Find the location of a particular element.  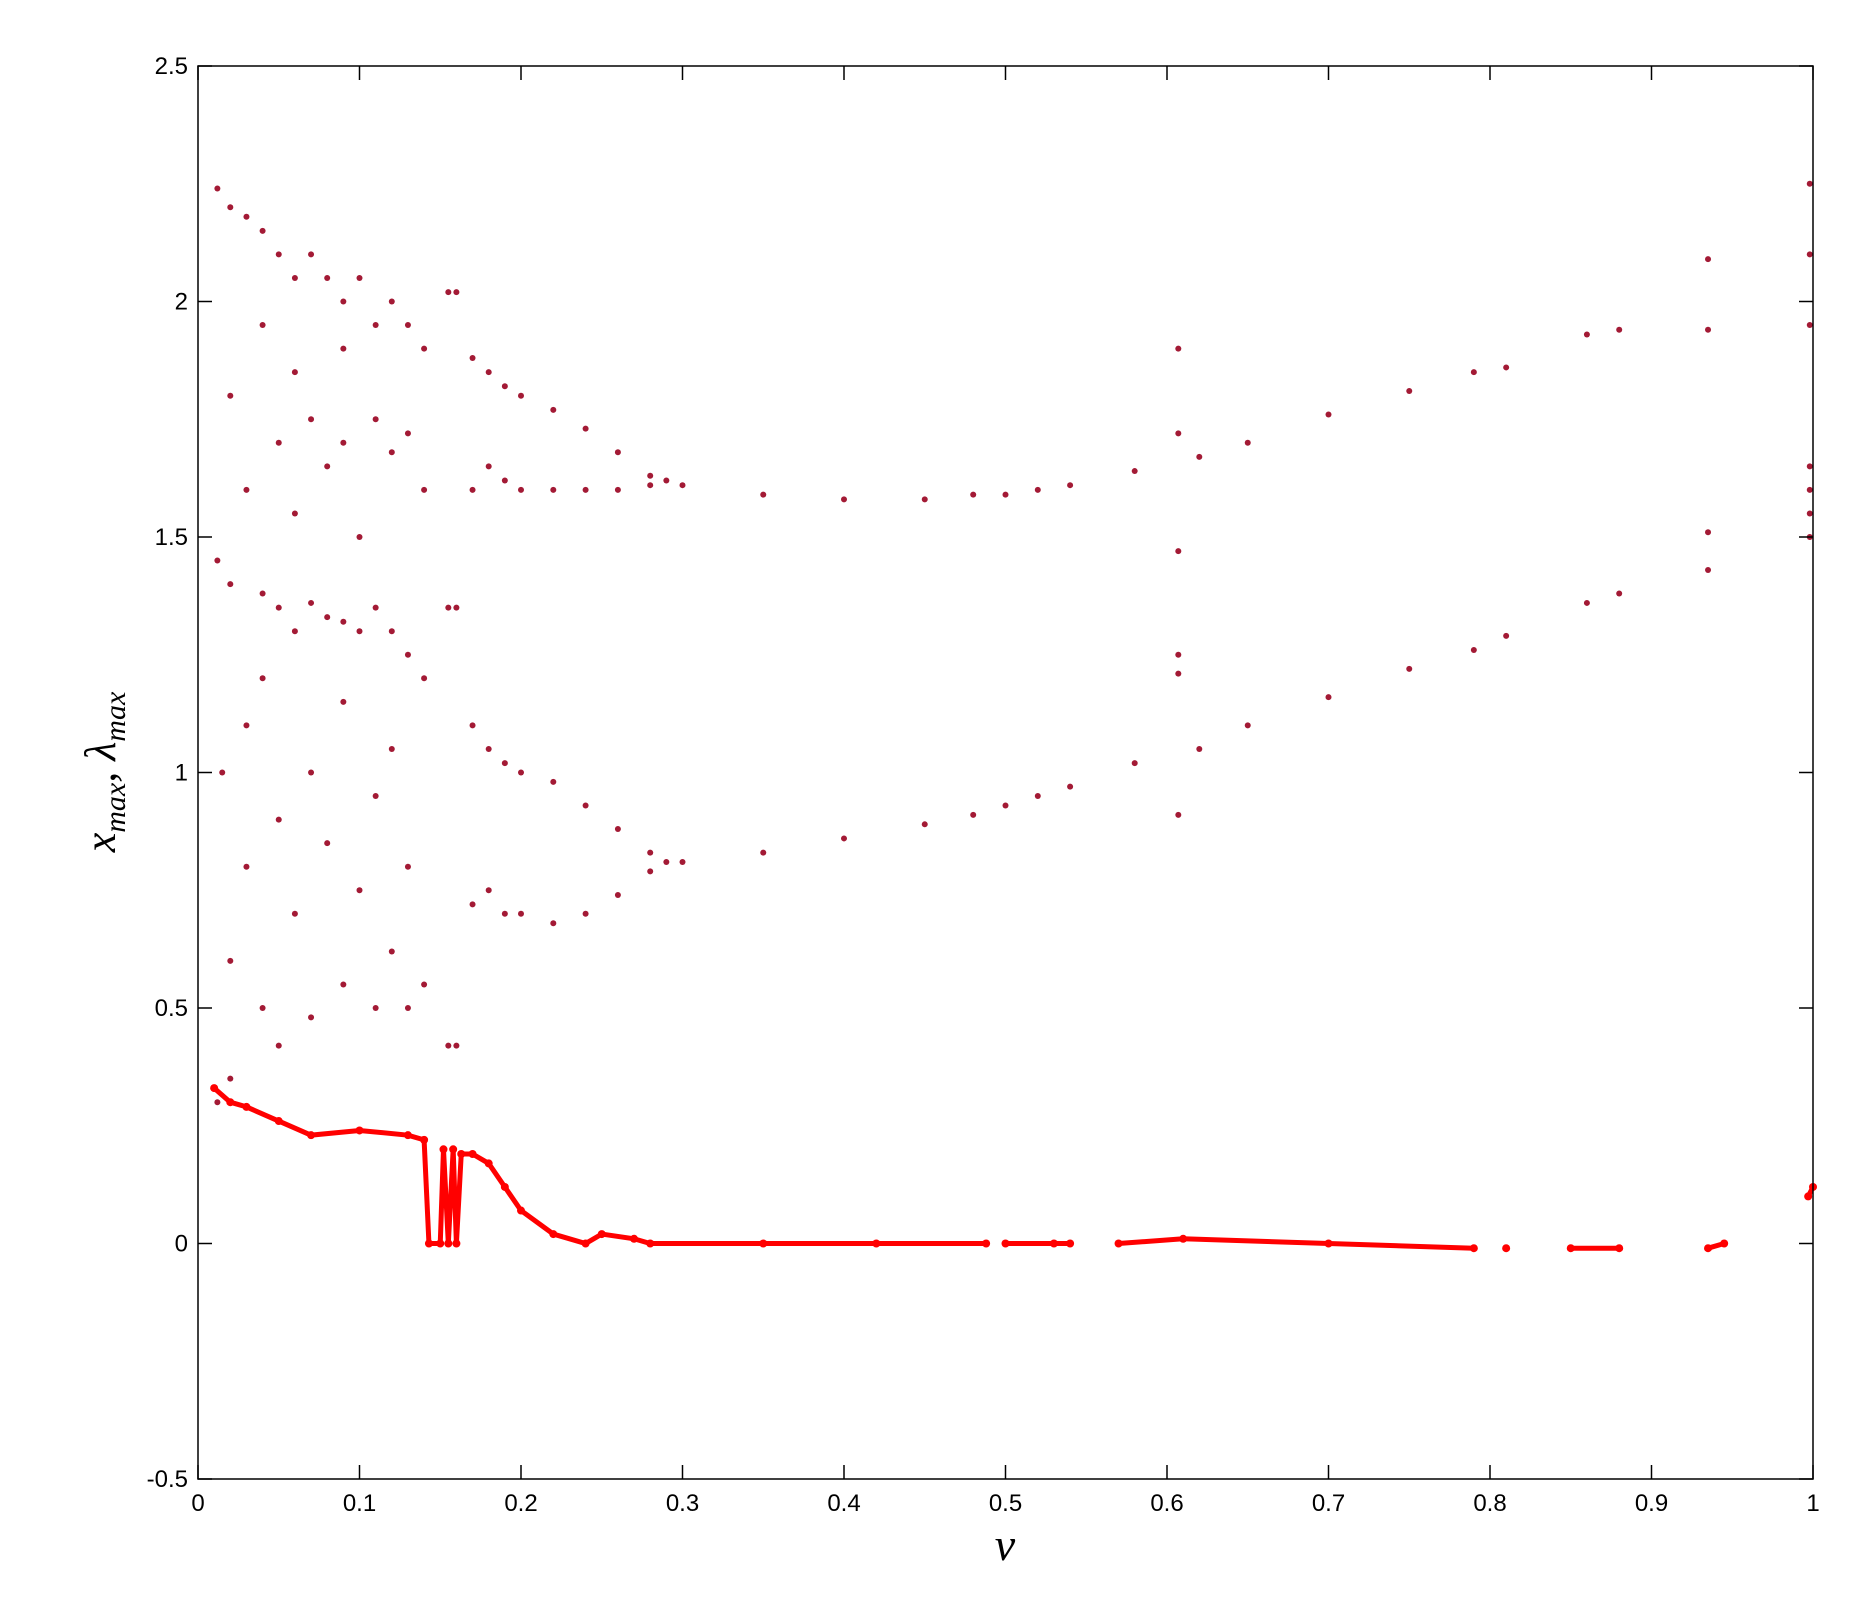

lambda-line is located at coordinates (599, 1166).